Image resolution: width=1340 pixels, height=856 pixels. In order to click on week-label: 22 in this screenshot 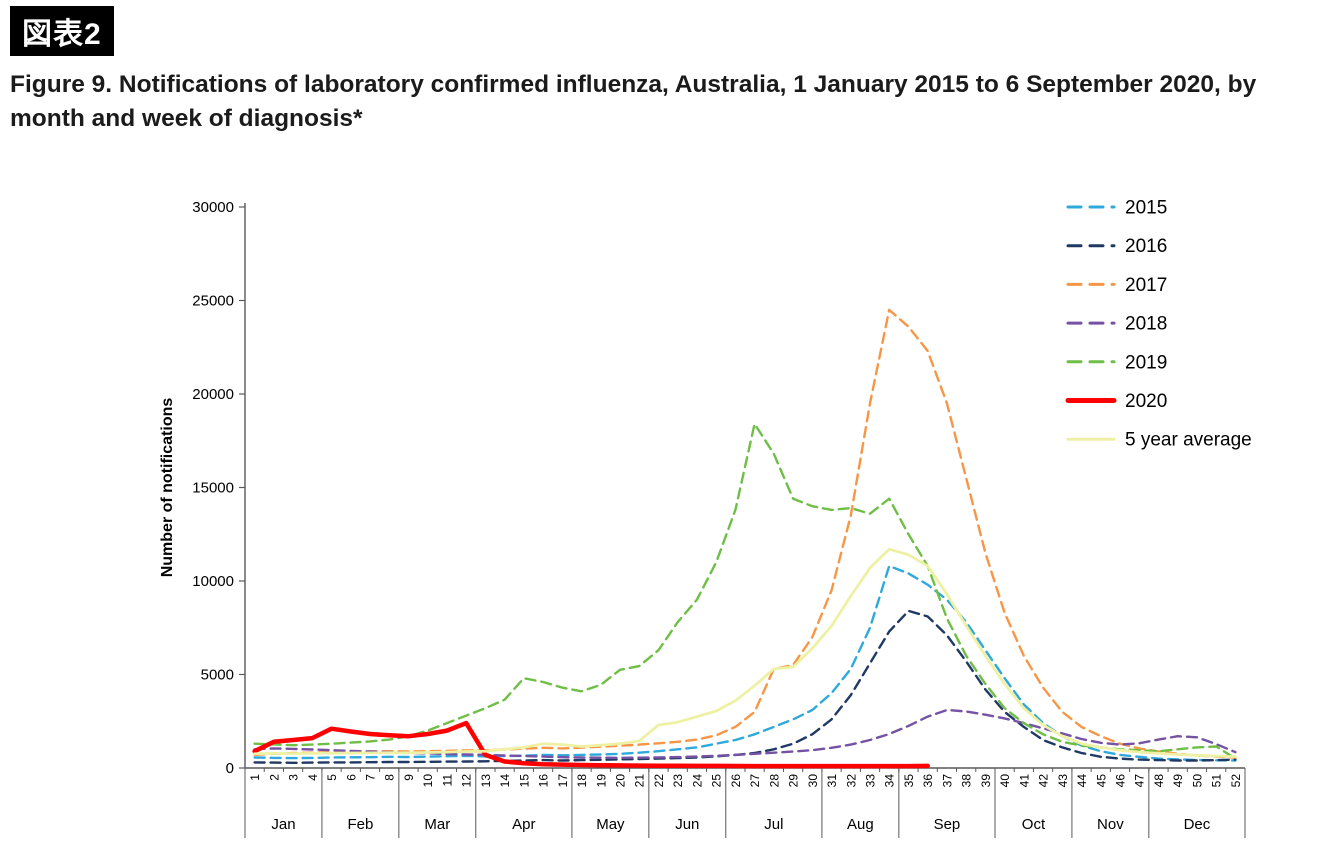, I will do `click(659, 781)`.